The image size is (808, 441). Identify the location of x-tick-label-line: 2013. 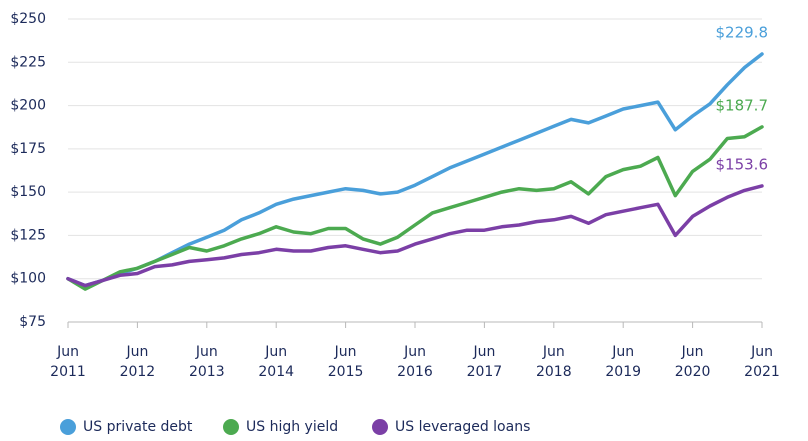
(207, 372).